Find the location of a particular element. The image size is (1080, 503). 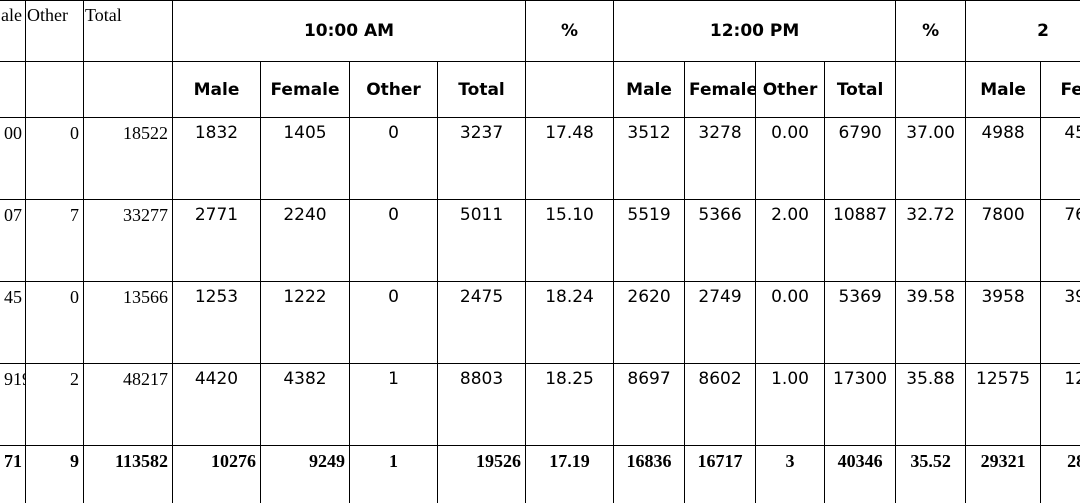

data-cell: 39.58 is located at coordinates (931, 322).